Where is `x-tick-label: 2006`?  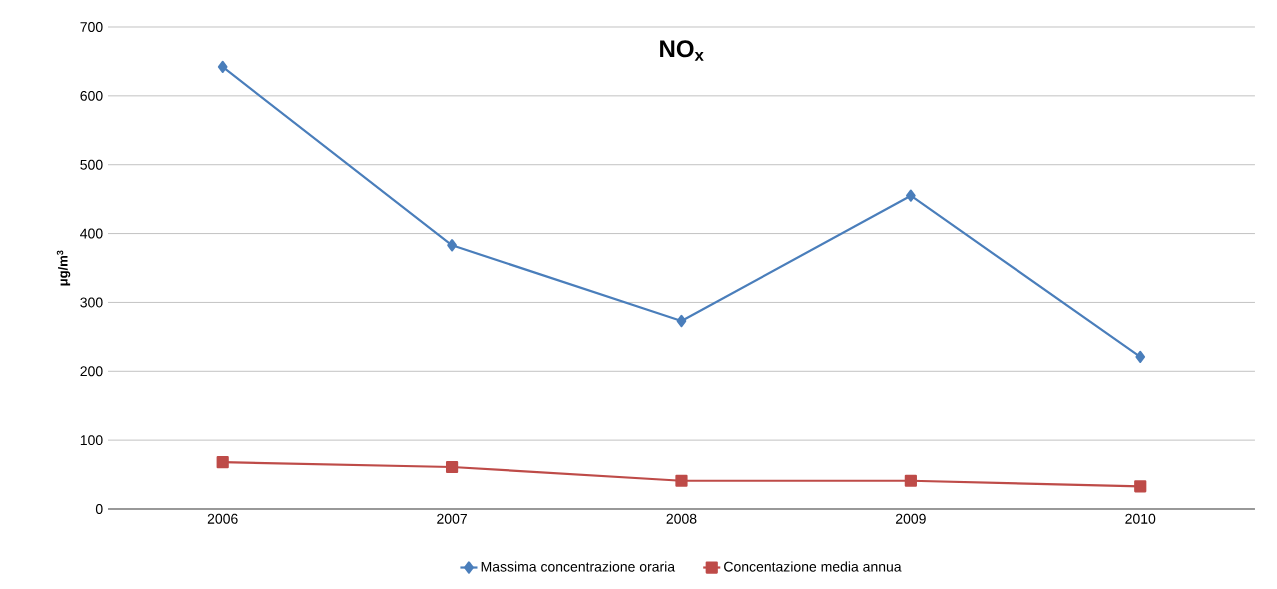 x-tick-label: 2006 is located at coordinates (222, 518).